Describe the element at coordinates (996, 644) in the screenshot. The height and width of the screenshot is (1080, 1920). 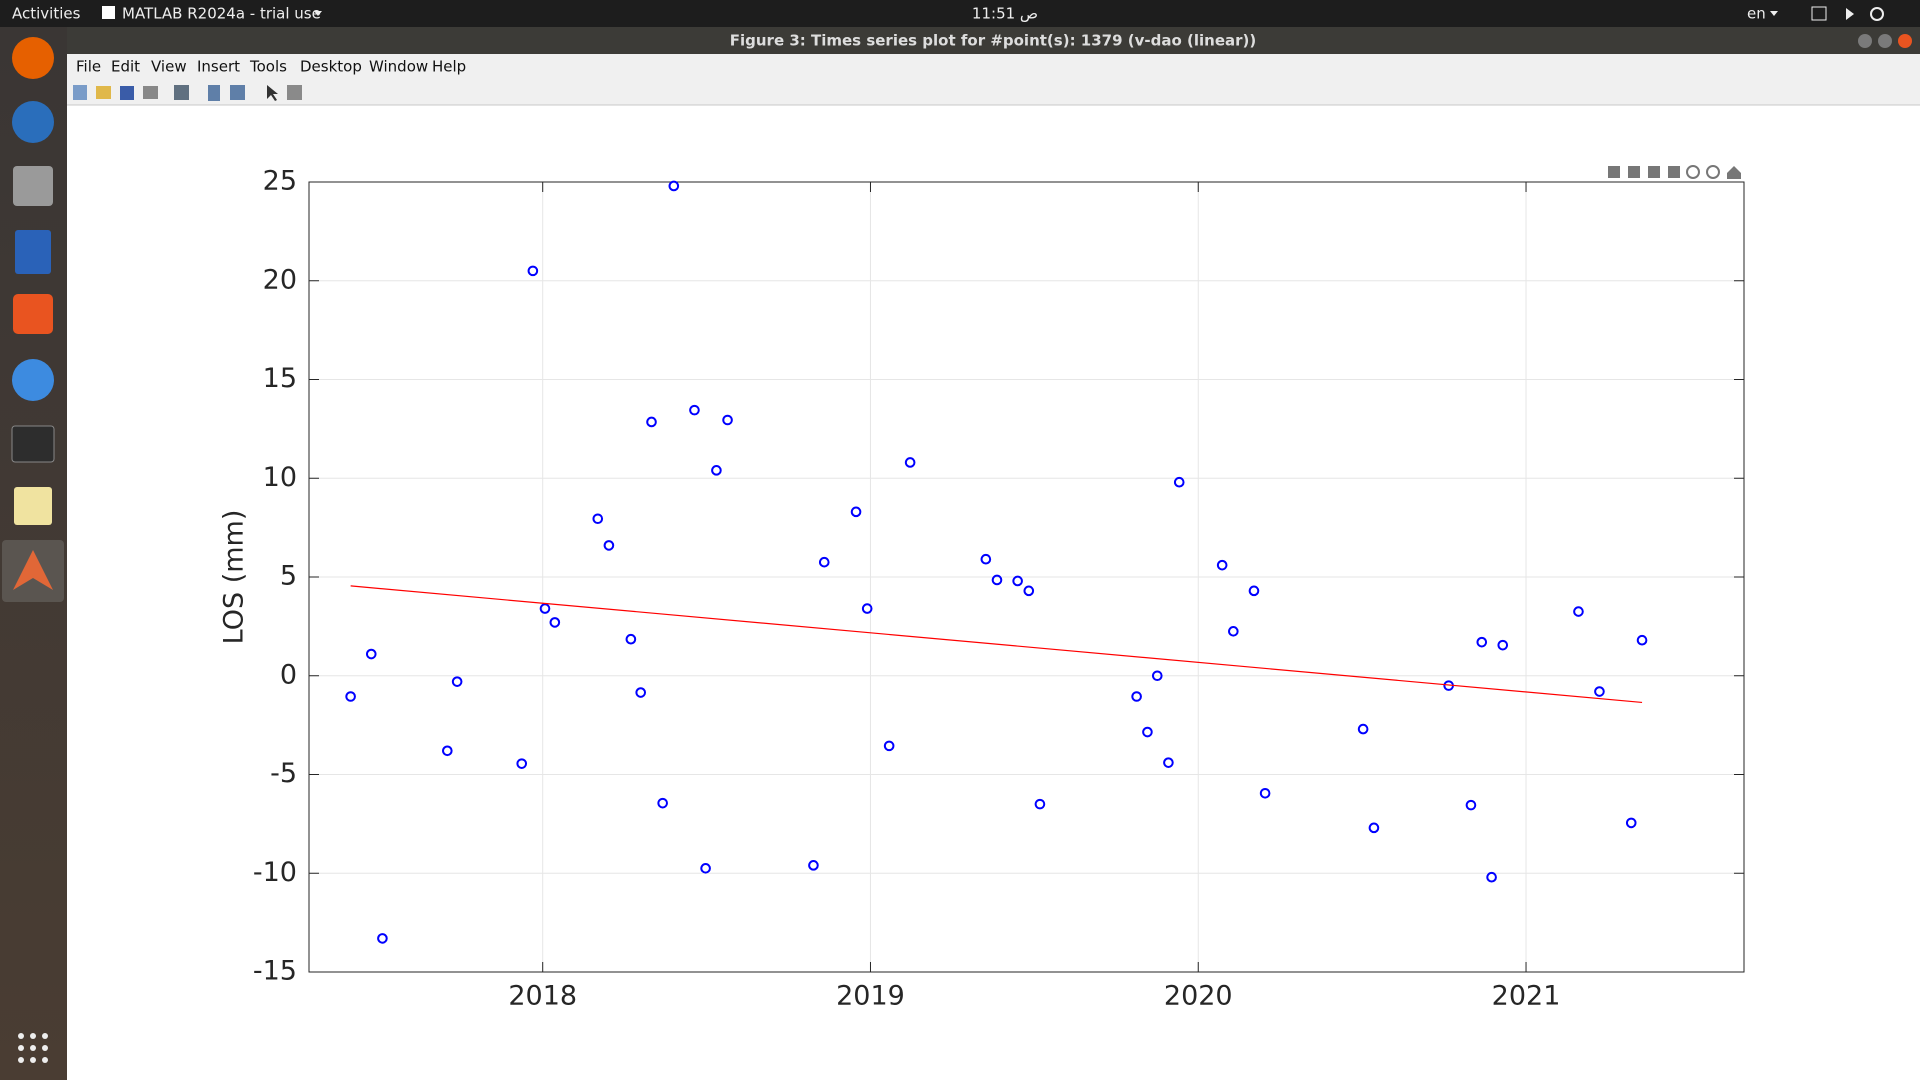
I see `trend-line` at that location.